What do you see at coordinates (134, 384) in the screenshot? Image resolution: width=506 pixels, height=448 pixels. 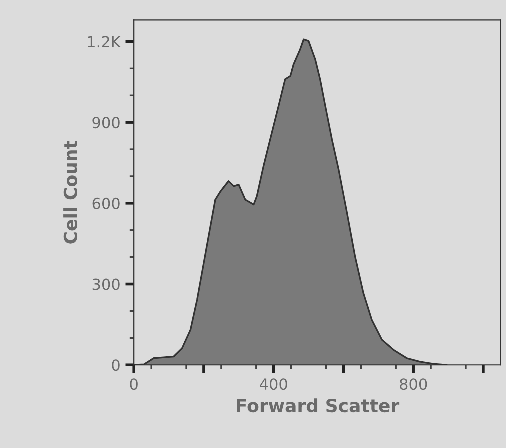 I see `x-tick-label: 0` at bounding box center [134, 384].